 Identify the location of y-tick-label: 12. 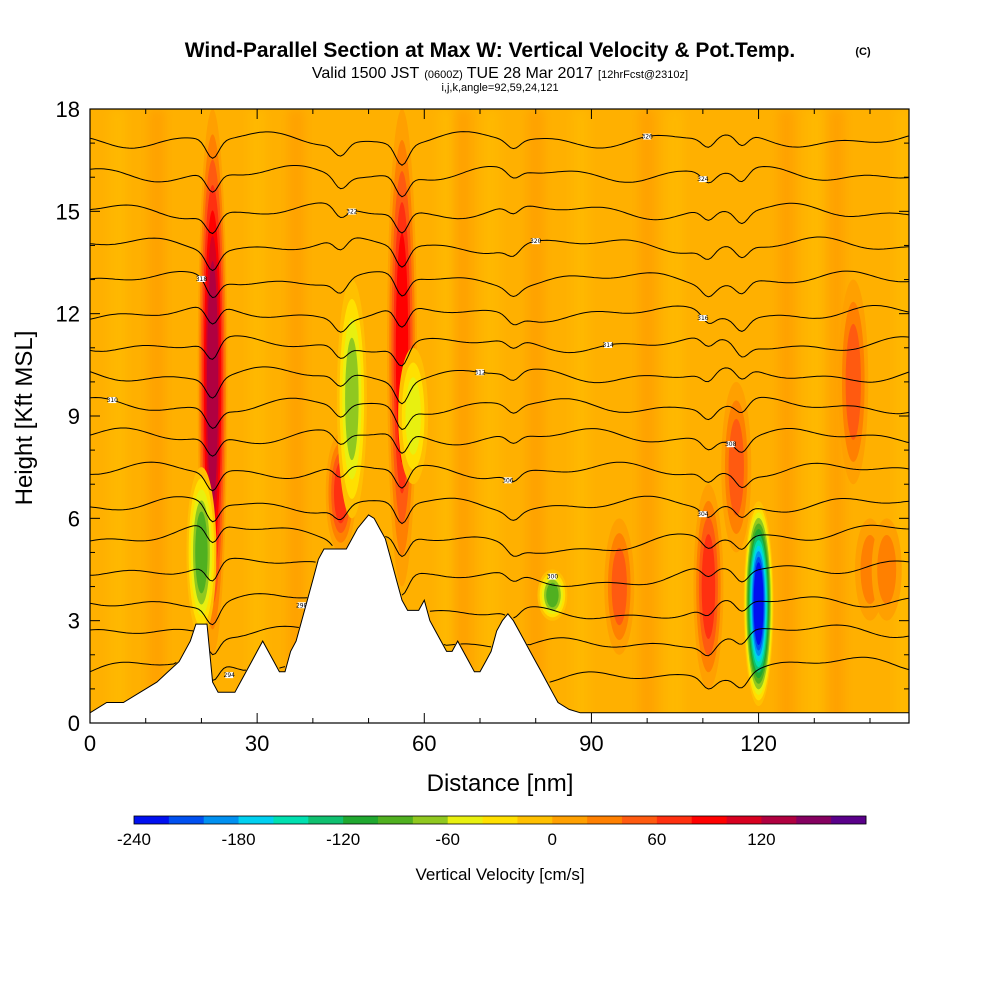
(68, 314).